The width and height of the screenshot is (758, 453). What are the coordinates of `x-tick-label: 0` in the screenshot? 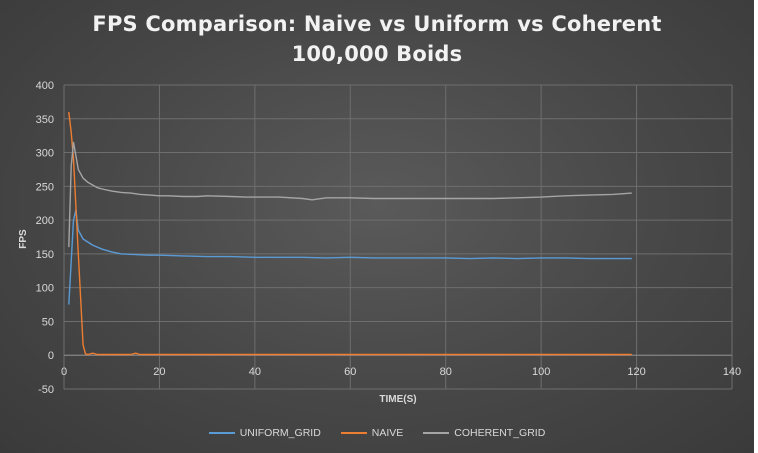 It's located at (64, 372).